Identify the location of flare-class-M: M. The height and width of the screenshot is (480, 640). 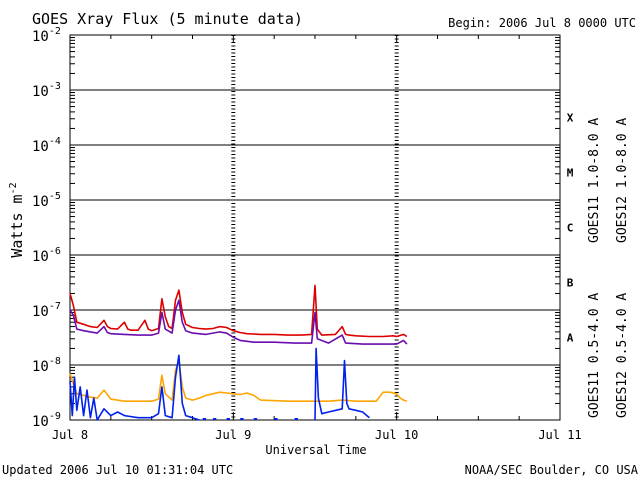
(570, 173).